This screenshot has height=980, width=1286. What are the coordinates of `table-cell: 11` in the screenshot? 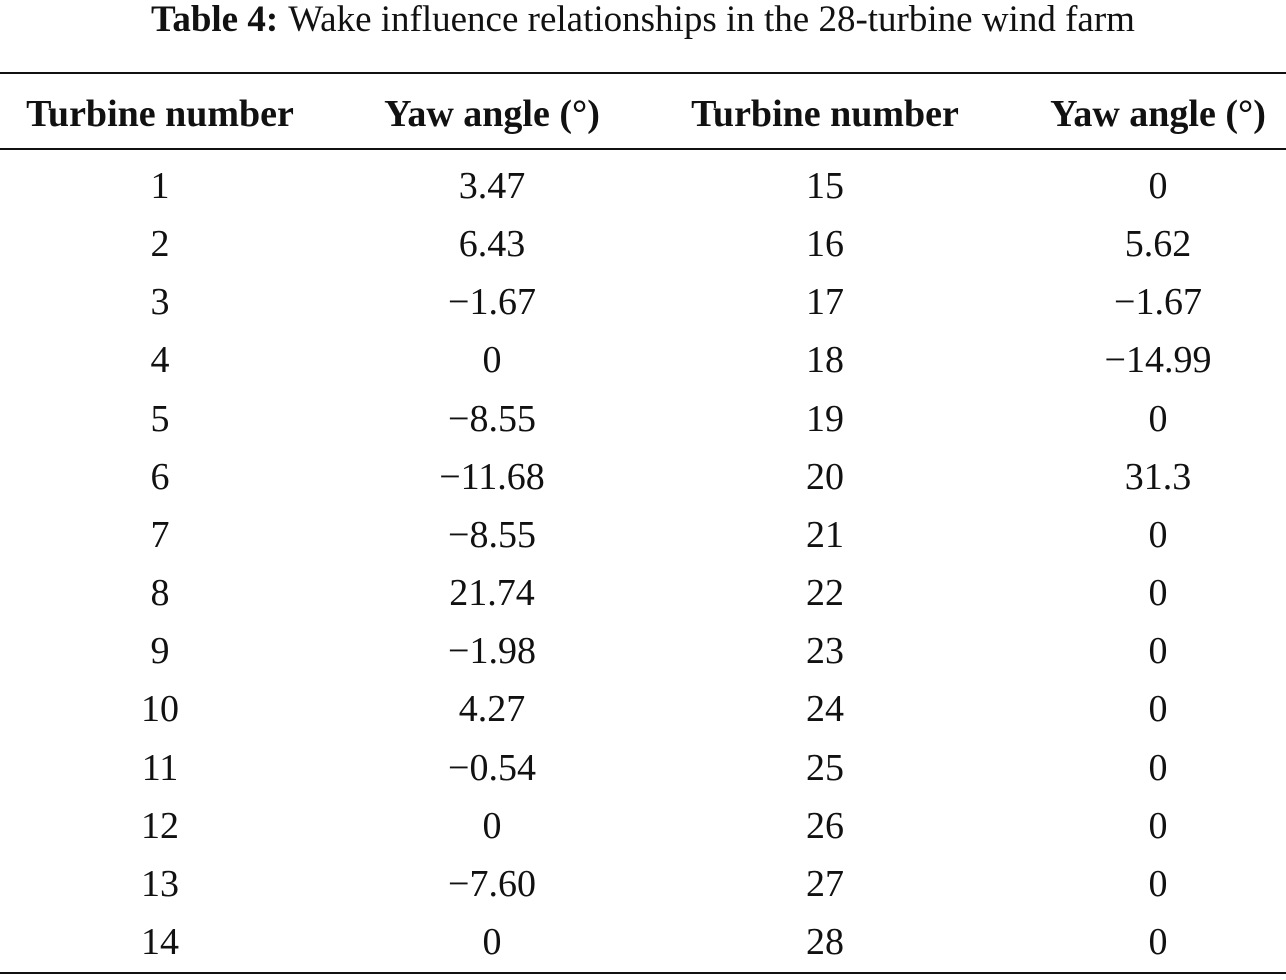 It's located at (160, 767).